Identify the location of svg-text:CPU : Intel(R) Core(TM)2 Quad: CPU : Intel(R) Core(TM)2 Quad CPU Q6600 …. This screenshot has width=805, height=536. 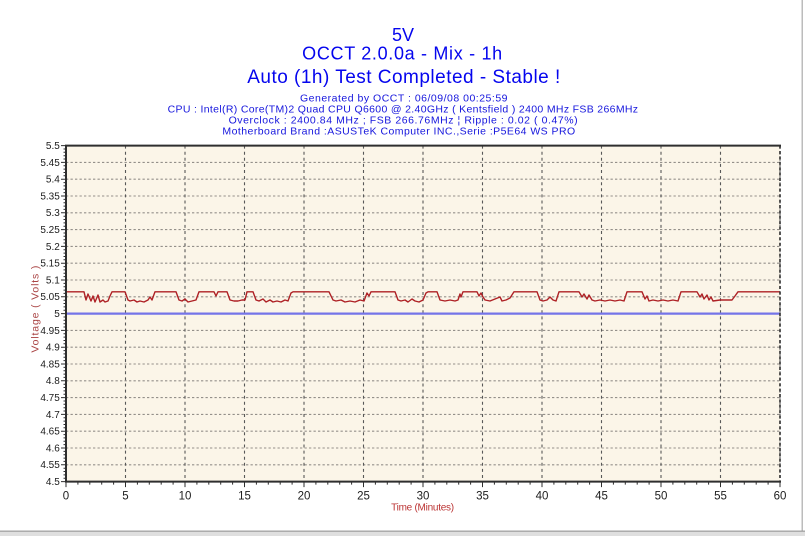
(403, 110).